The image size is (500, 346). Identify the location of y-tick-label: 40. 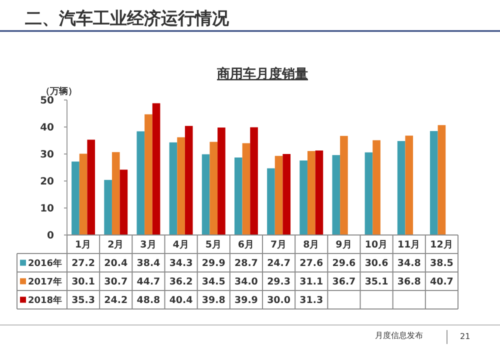
(47, 128).